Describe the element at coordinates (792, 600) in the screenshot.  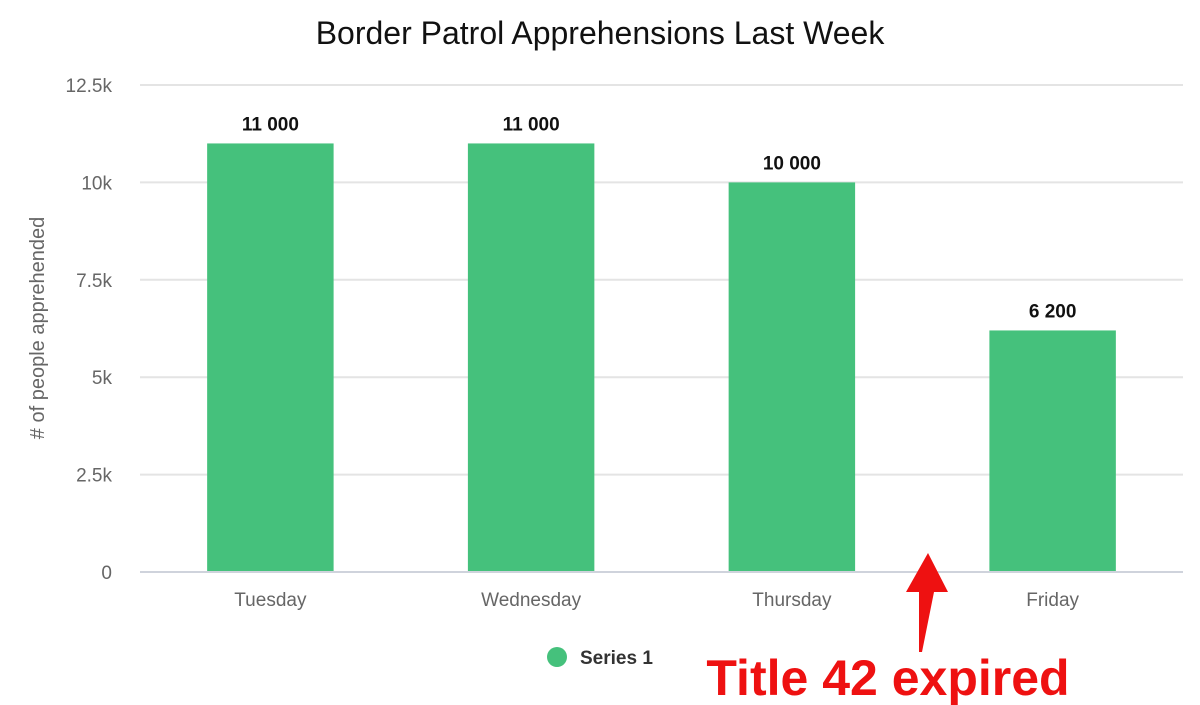
I see `x-tick-label: Thursday` at that location.